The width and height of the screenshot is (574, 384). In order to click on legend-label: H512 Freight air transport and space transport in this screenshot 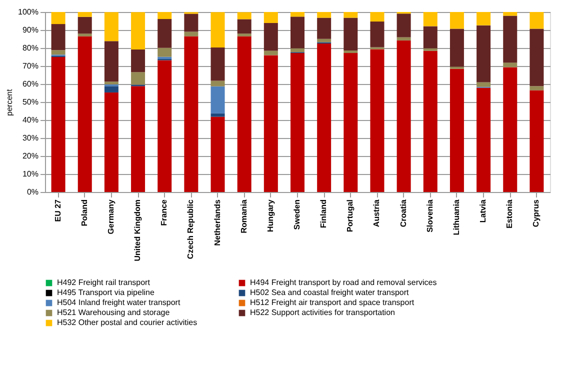, I will do `click(332, 302)`.